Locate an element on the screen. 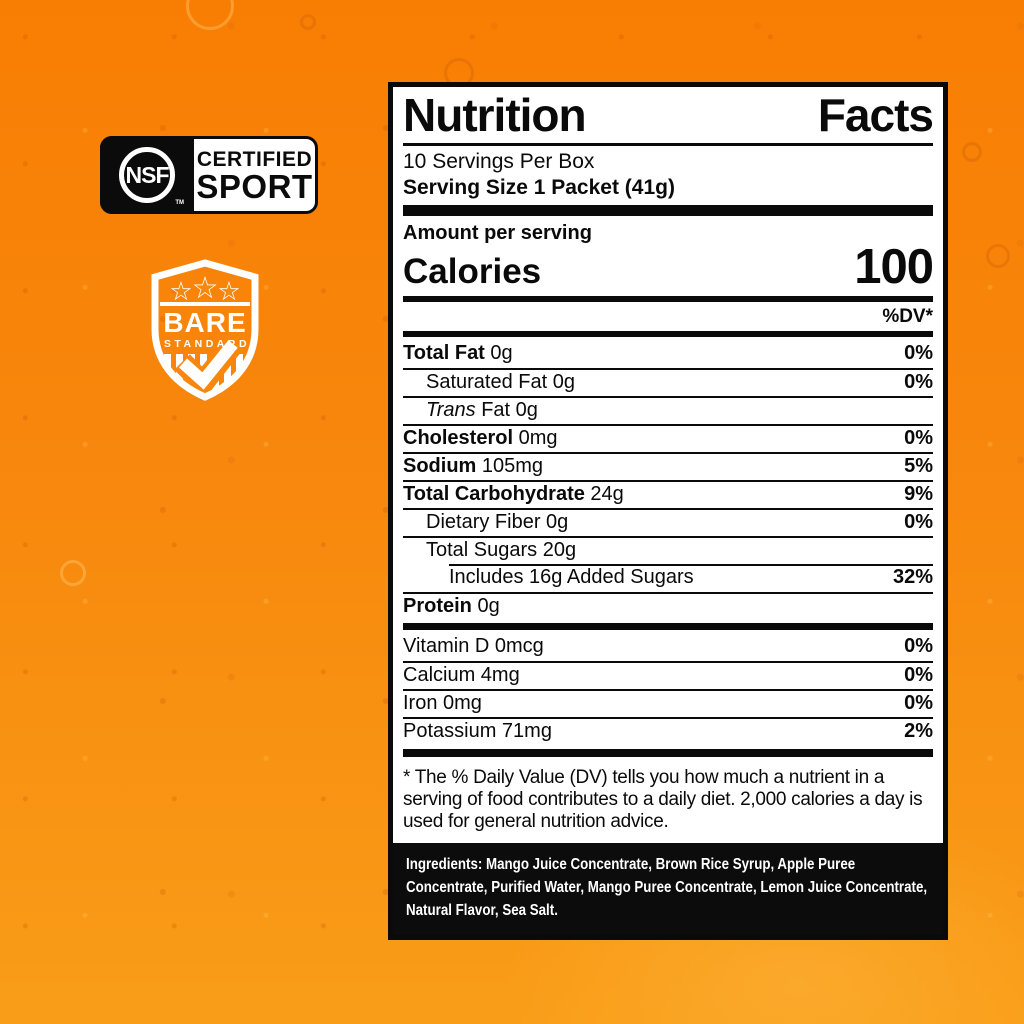 The image size is (1024, 1024). nutrient-row: Sodium 105mg 5% is located at coordinates (668, 465).